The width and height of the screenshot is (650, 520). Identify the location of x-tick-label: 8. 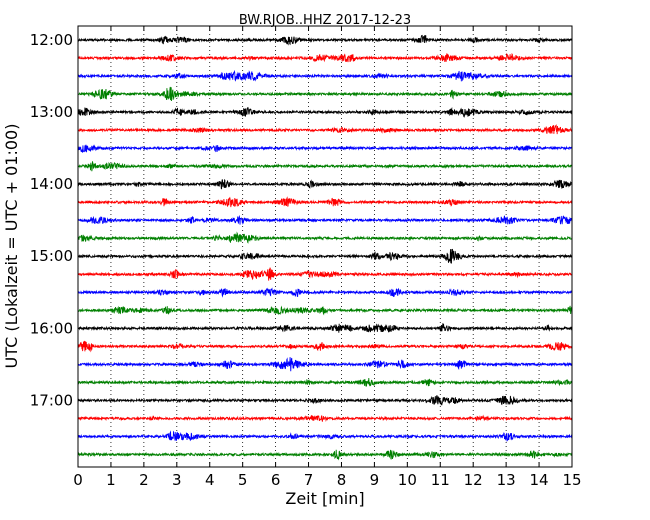
(342, 480).